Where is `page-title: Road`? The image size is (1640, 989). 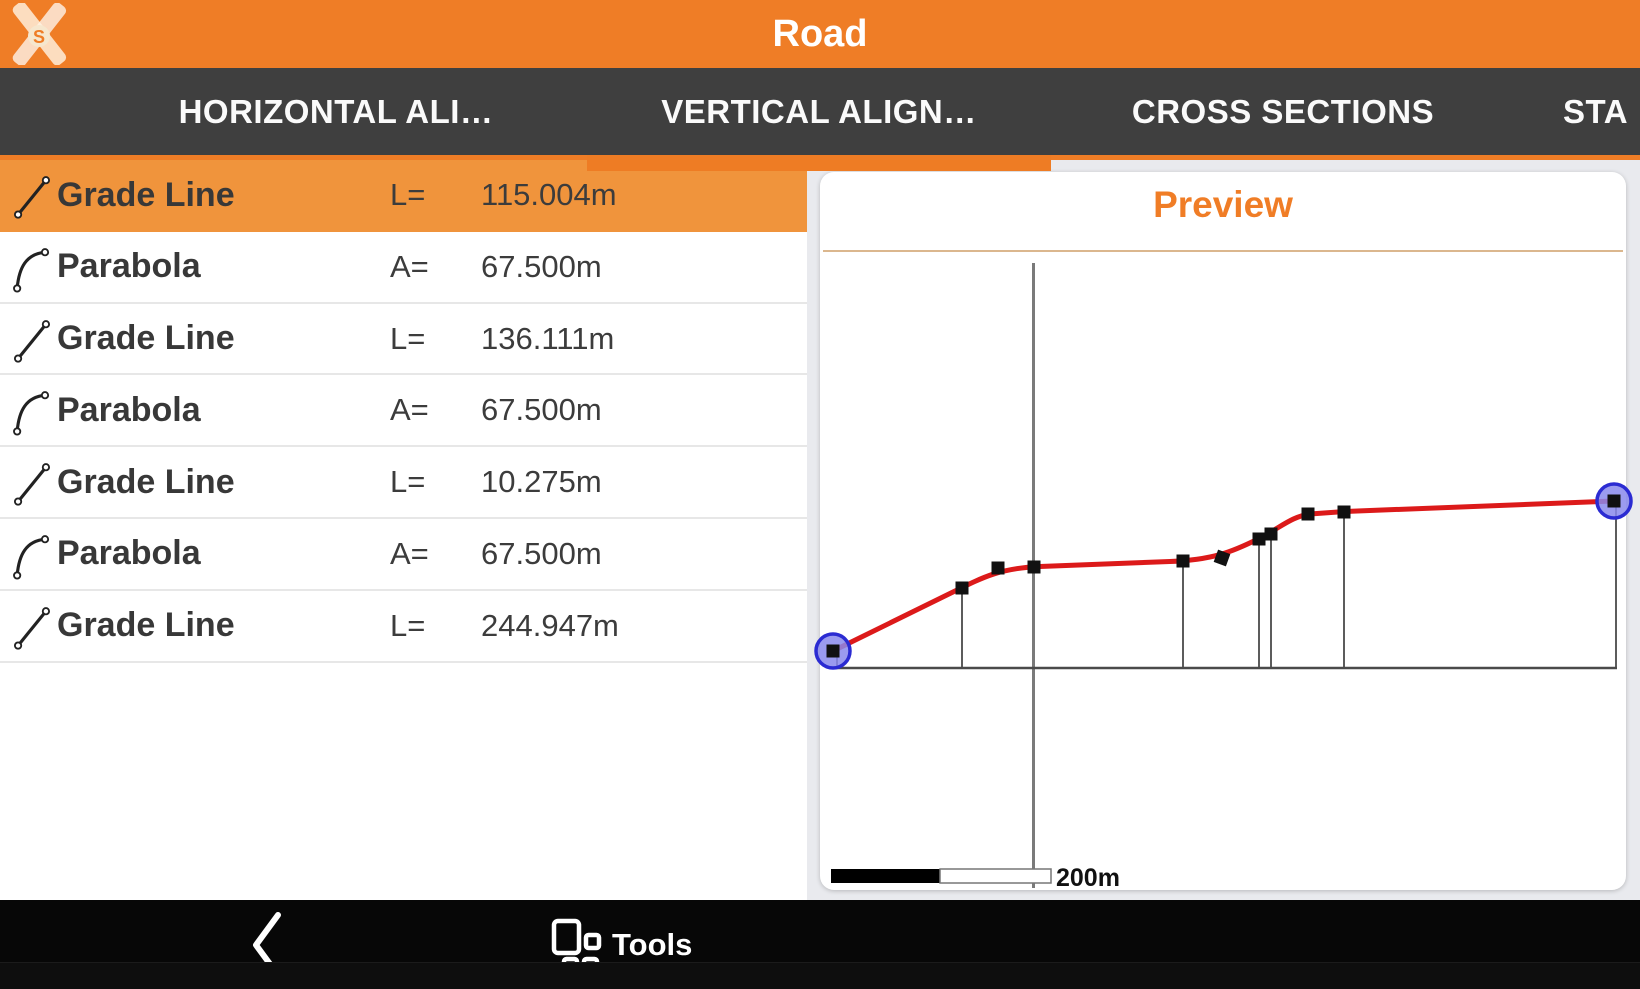
page-title: Road is located at coordinates (820, 33).